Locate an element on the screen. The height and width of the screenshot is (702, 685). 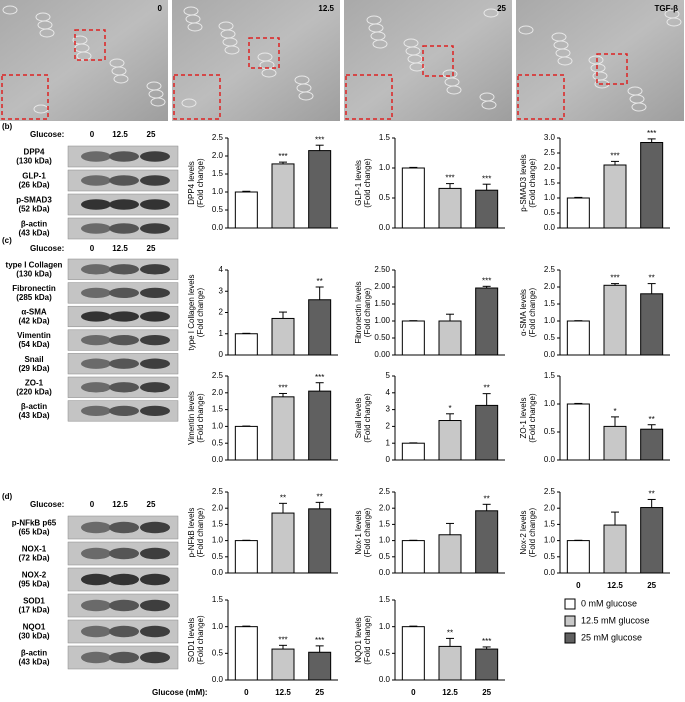
y-tick-label: 0 is located at coordinates (388, 459).